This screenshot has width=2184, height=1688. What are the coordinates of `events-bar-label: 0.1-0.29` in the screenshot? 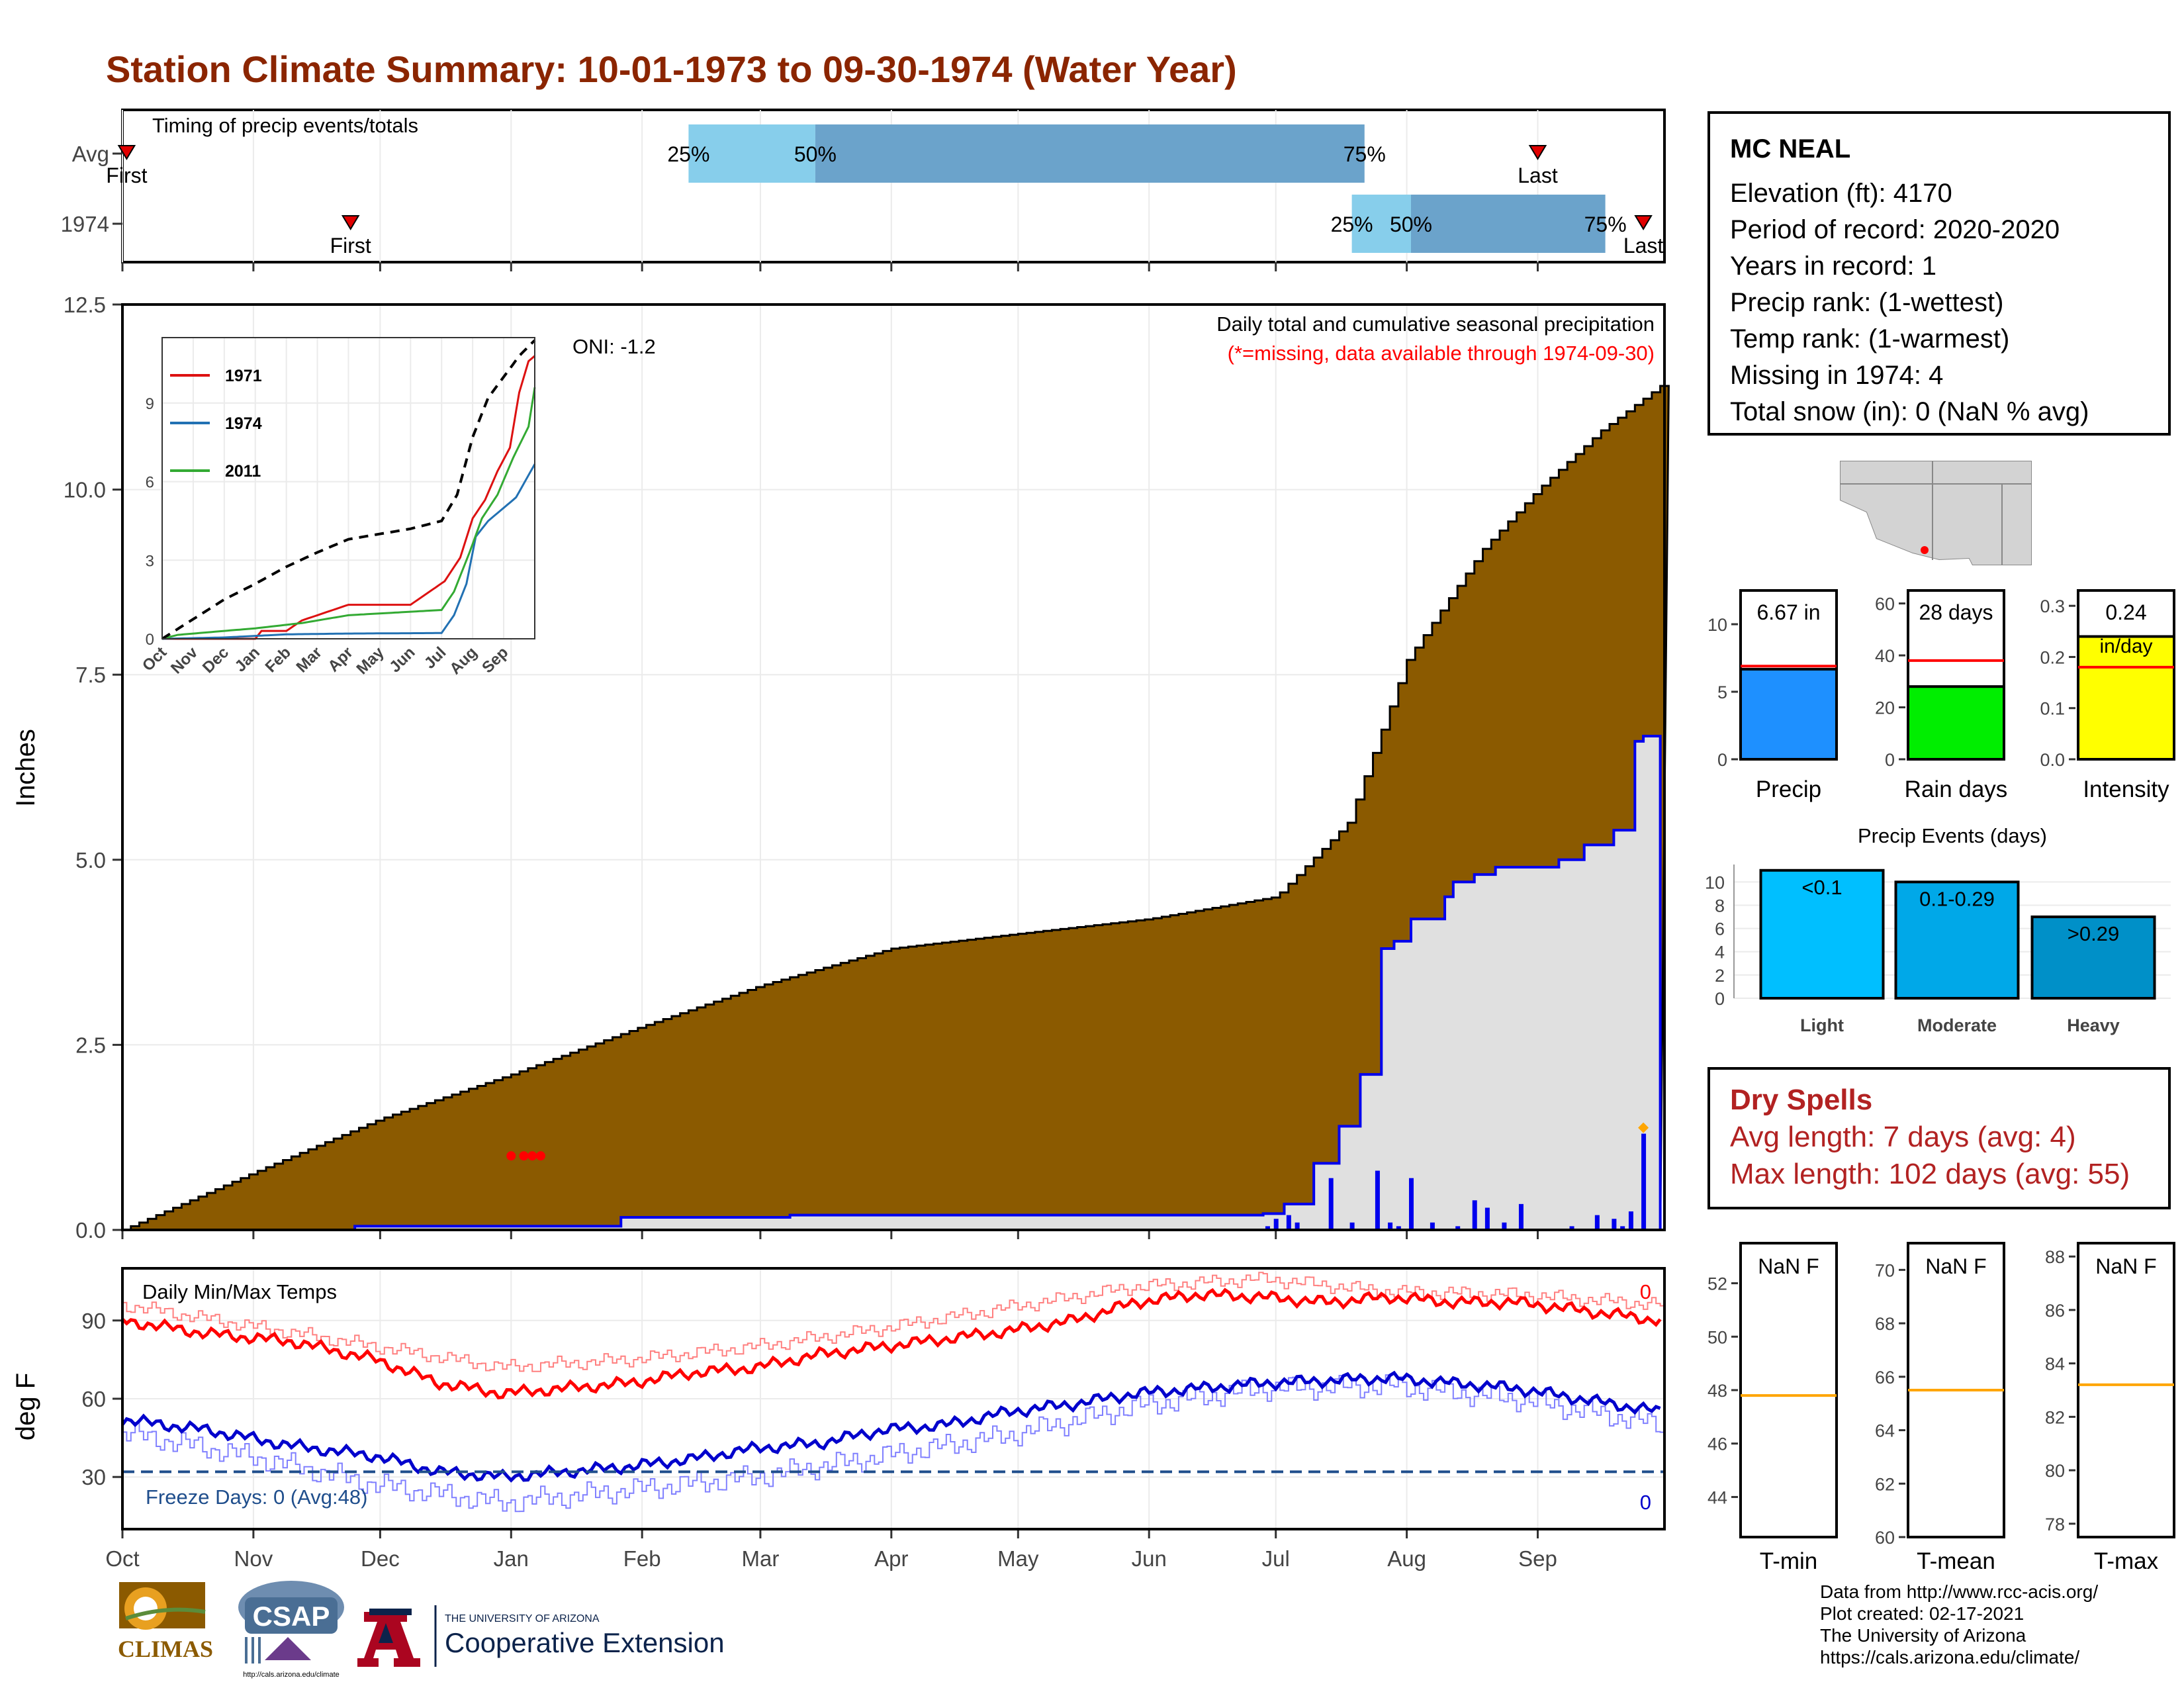 It's located at (1957, 898).